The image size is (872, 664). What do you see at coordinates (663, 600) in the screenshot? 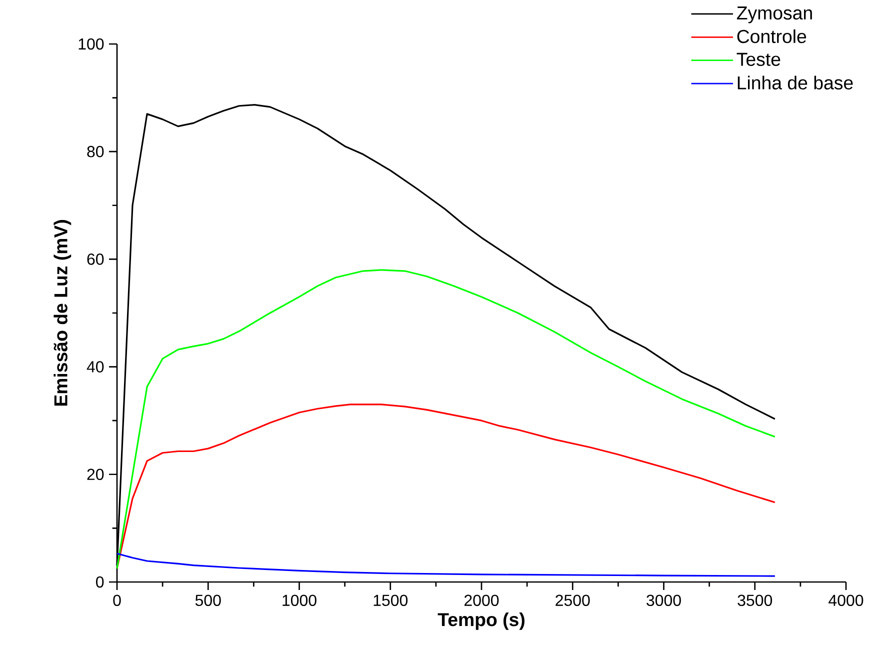
I see `x-tick-label: 3000` at bounding box center [663, 600].